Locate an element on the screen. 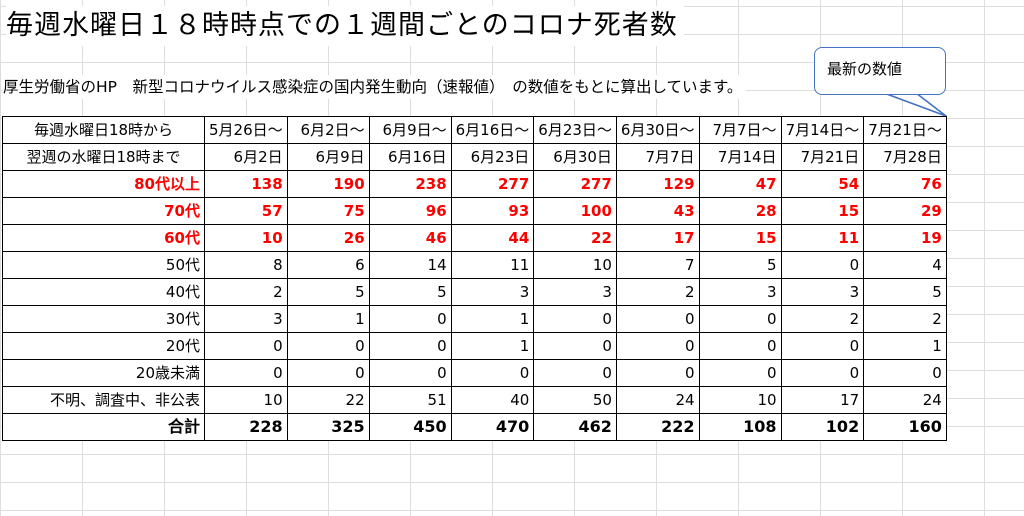  header-to-cell: 6月9日 is located at coordinates (328, 157).